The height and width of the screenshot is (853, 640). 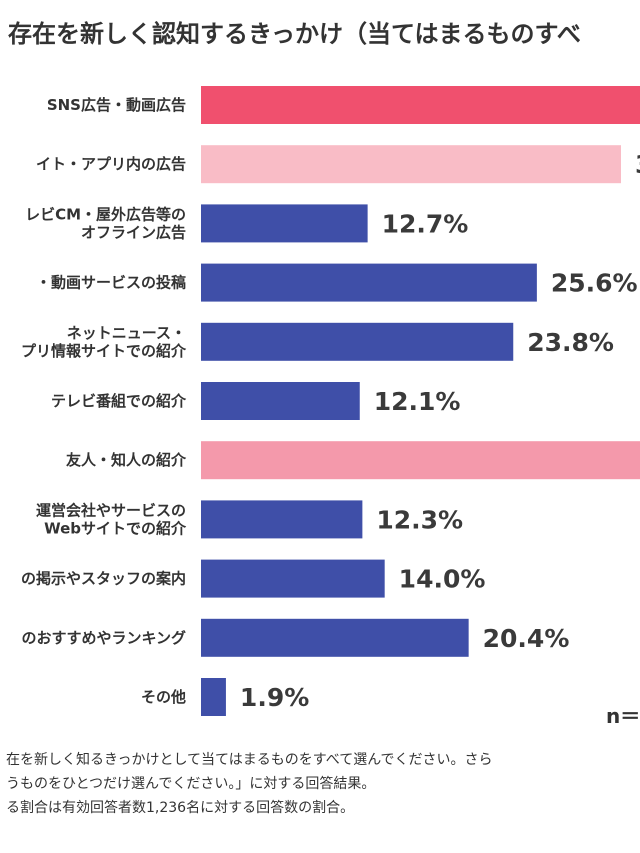 What do you see at coordinates (133, 232) in the screenshot?
I see `category-label: オフライン広告` at bounding box center [133, 232].